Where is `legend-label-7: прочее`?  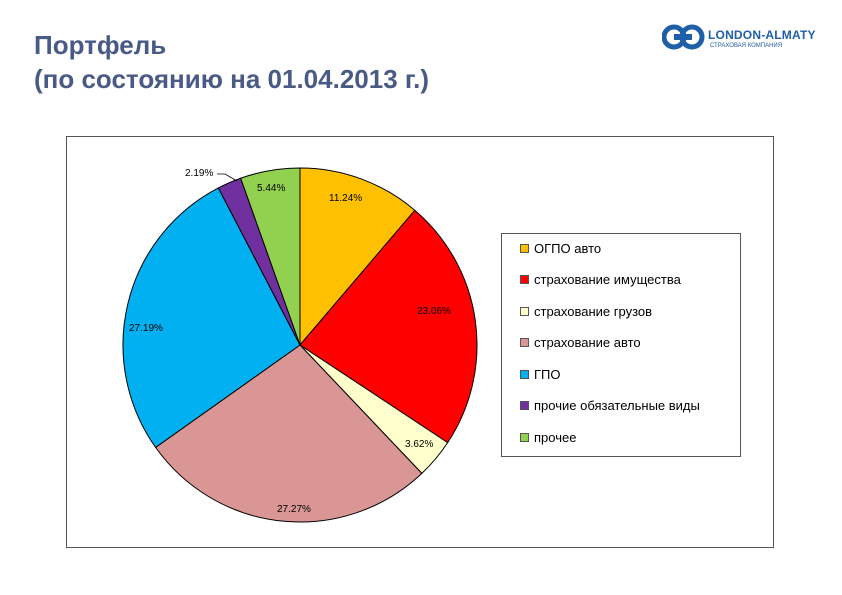
legend-label-7: прочее is located at coordinates (555, 437).